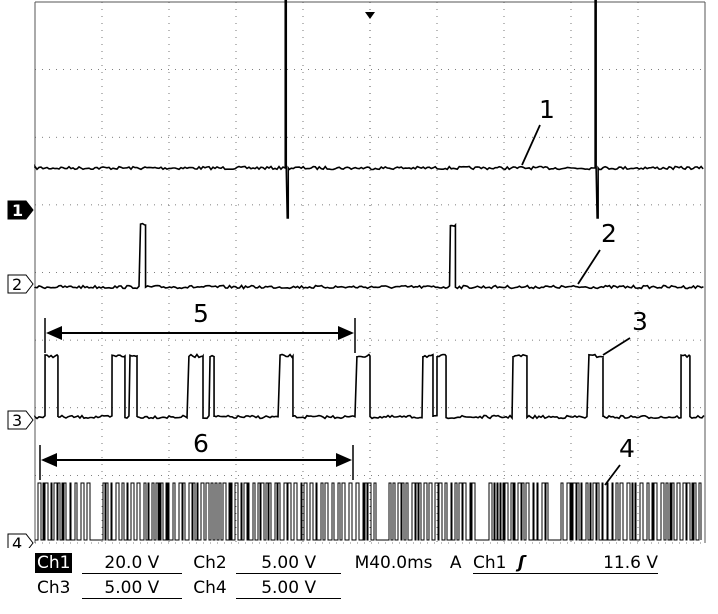 This screenshot has height=614, width=718. What do you see at coordinates (54, 563) in the screenshot?
I see `ch1-label: Ch1` at bounding box center [54, 563].